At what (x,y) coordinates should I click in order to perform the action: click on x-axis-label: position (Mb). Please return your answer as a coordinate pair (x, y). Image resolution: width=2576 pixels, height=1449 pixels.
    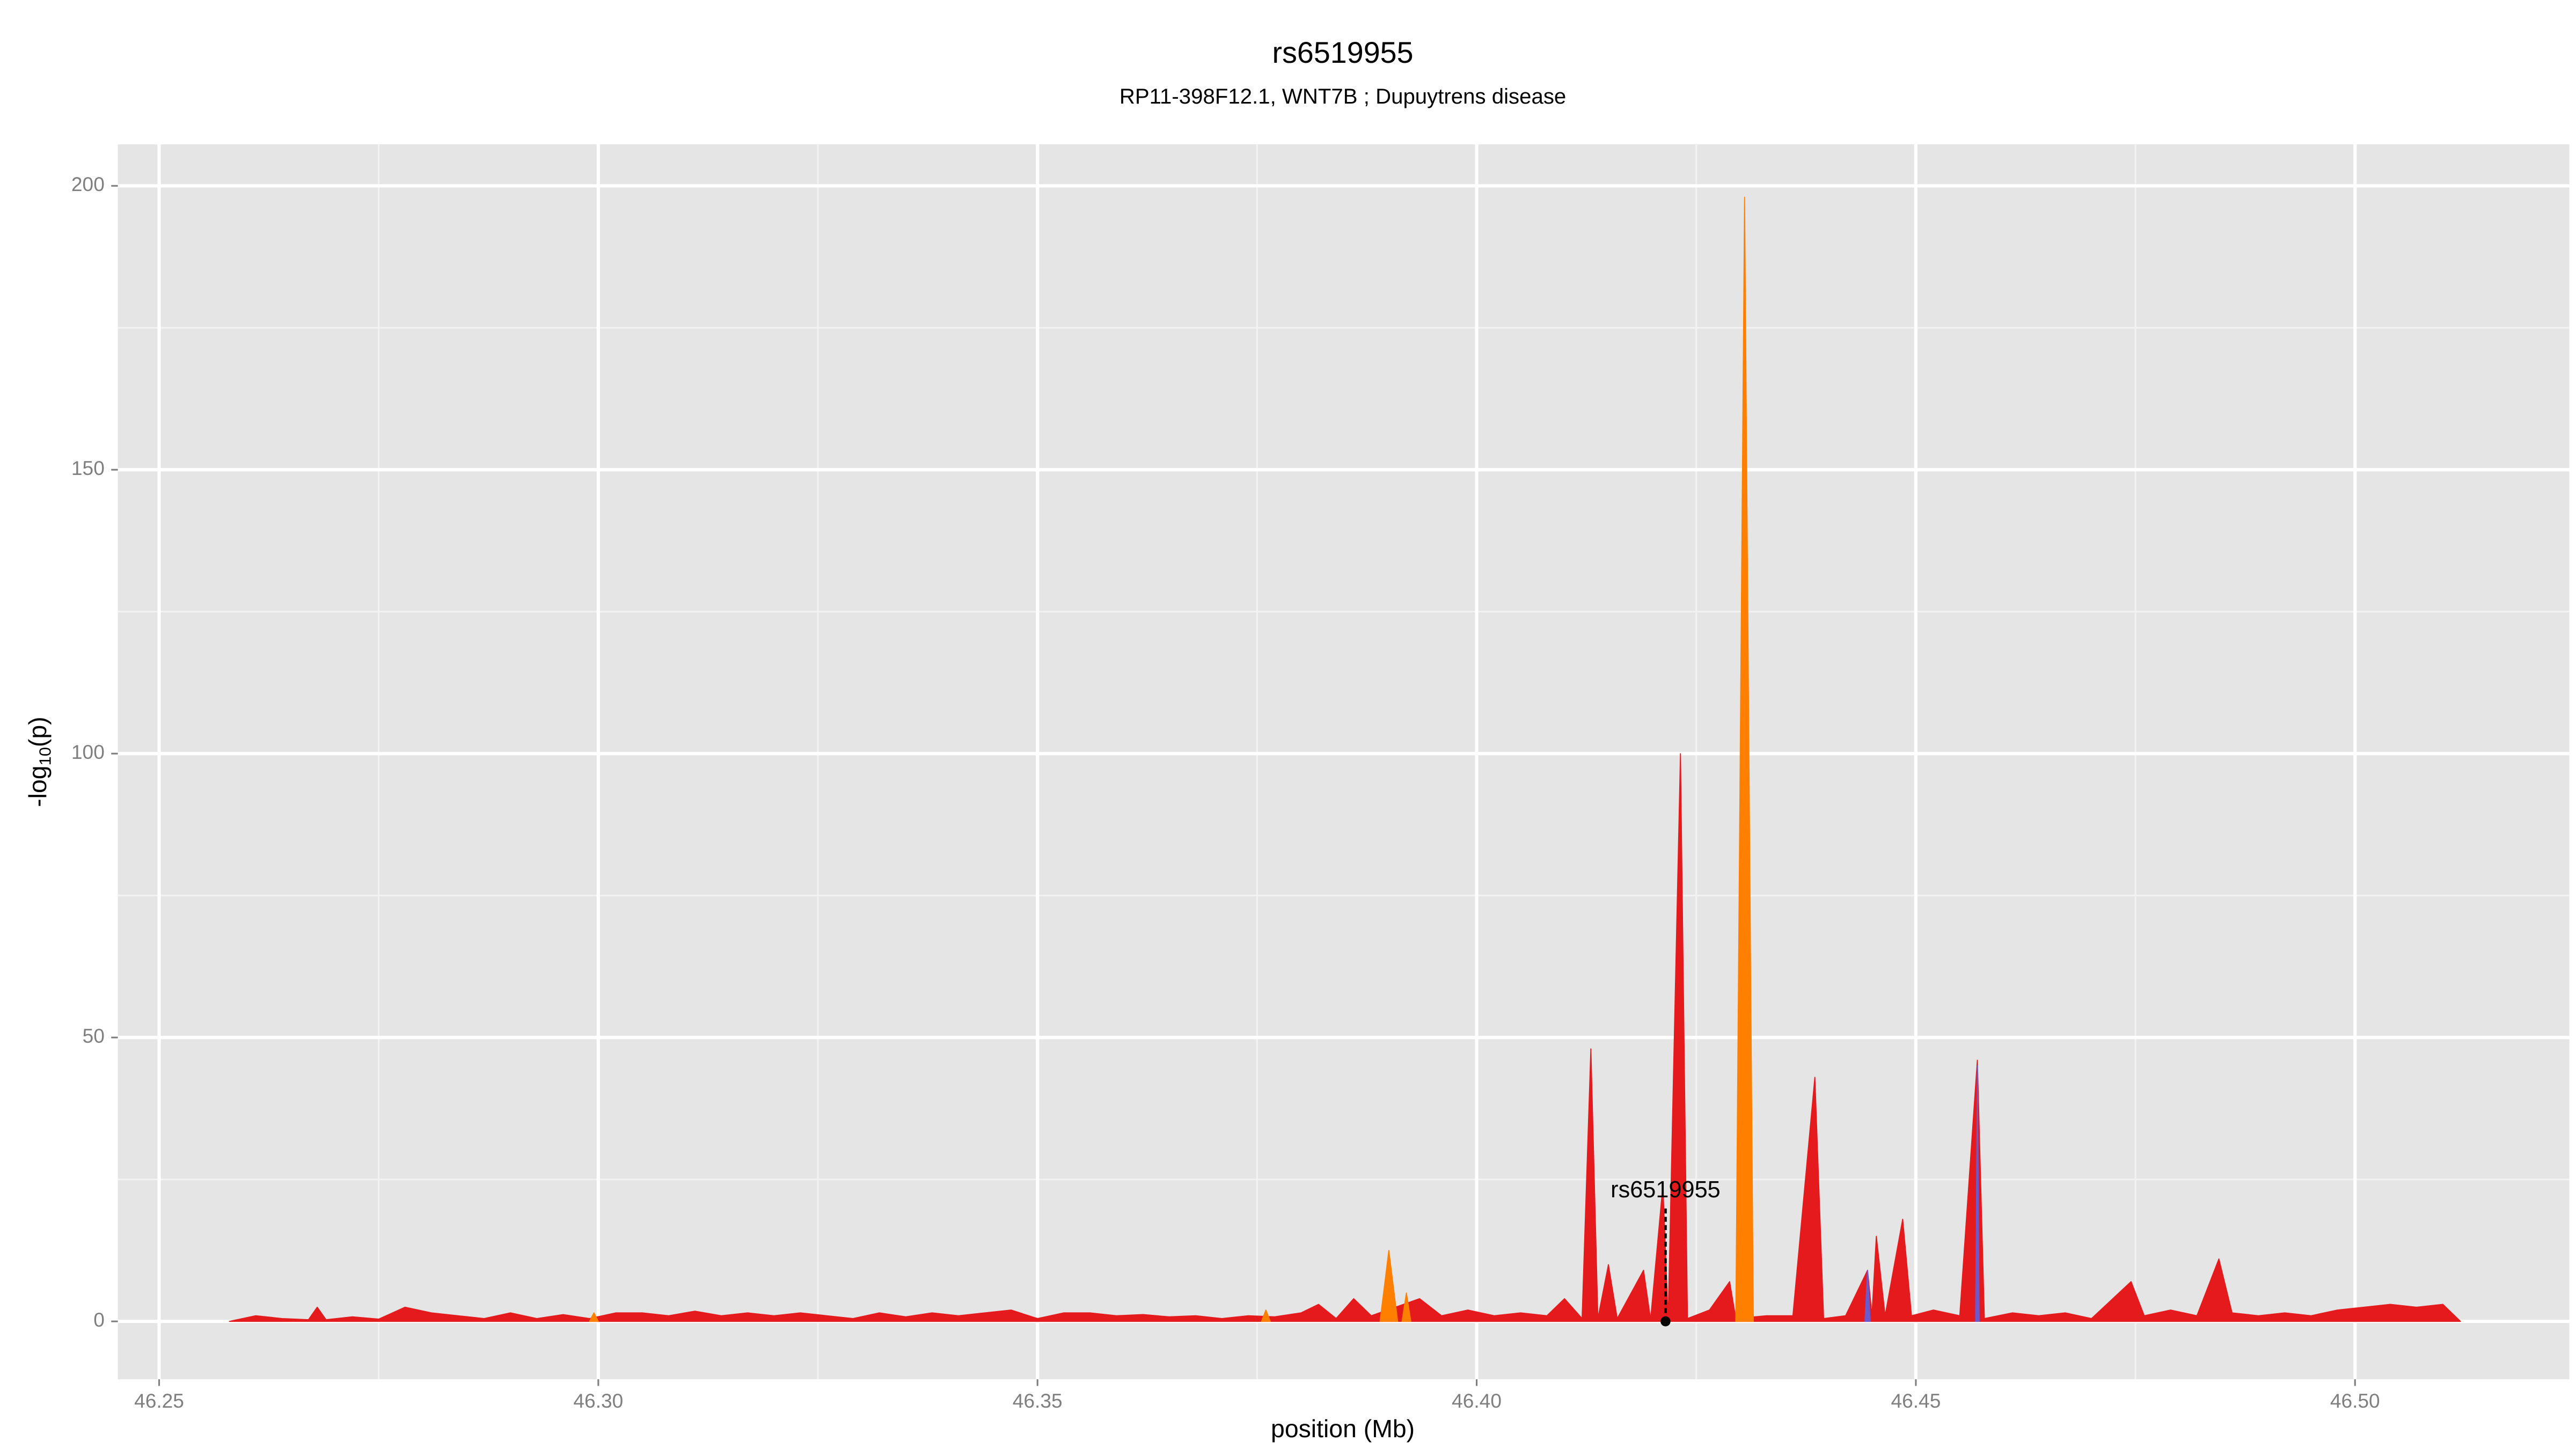
    Looking at the image, I should click on (1343, 1429).